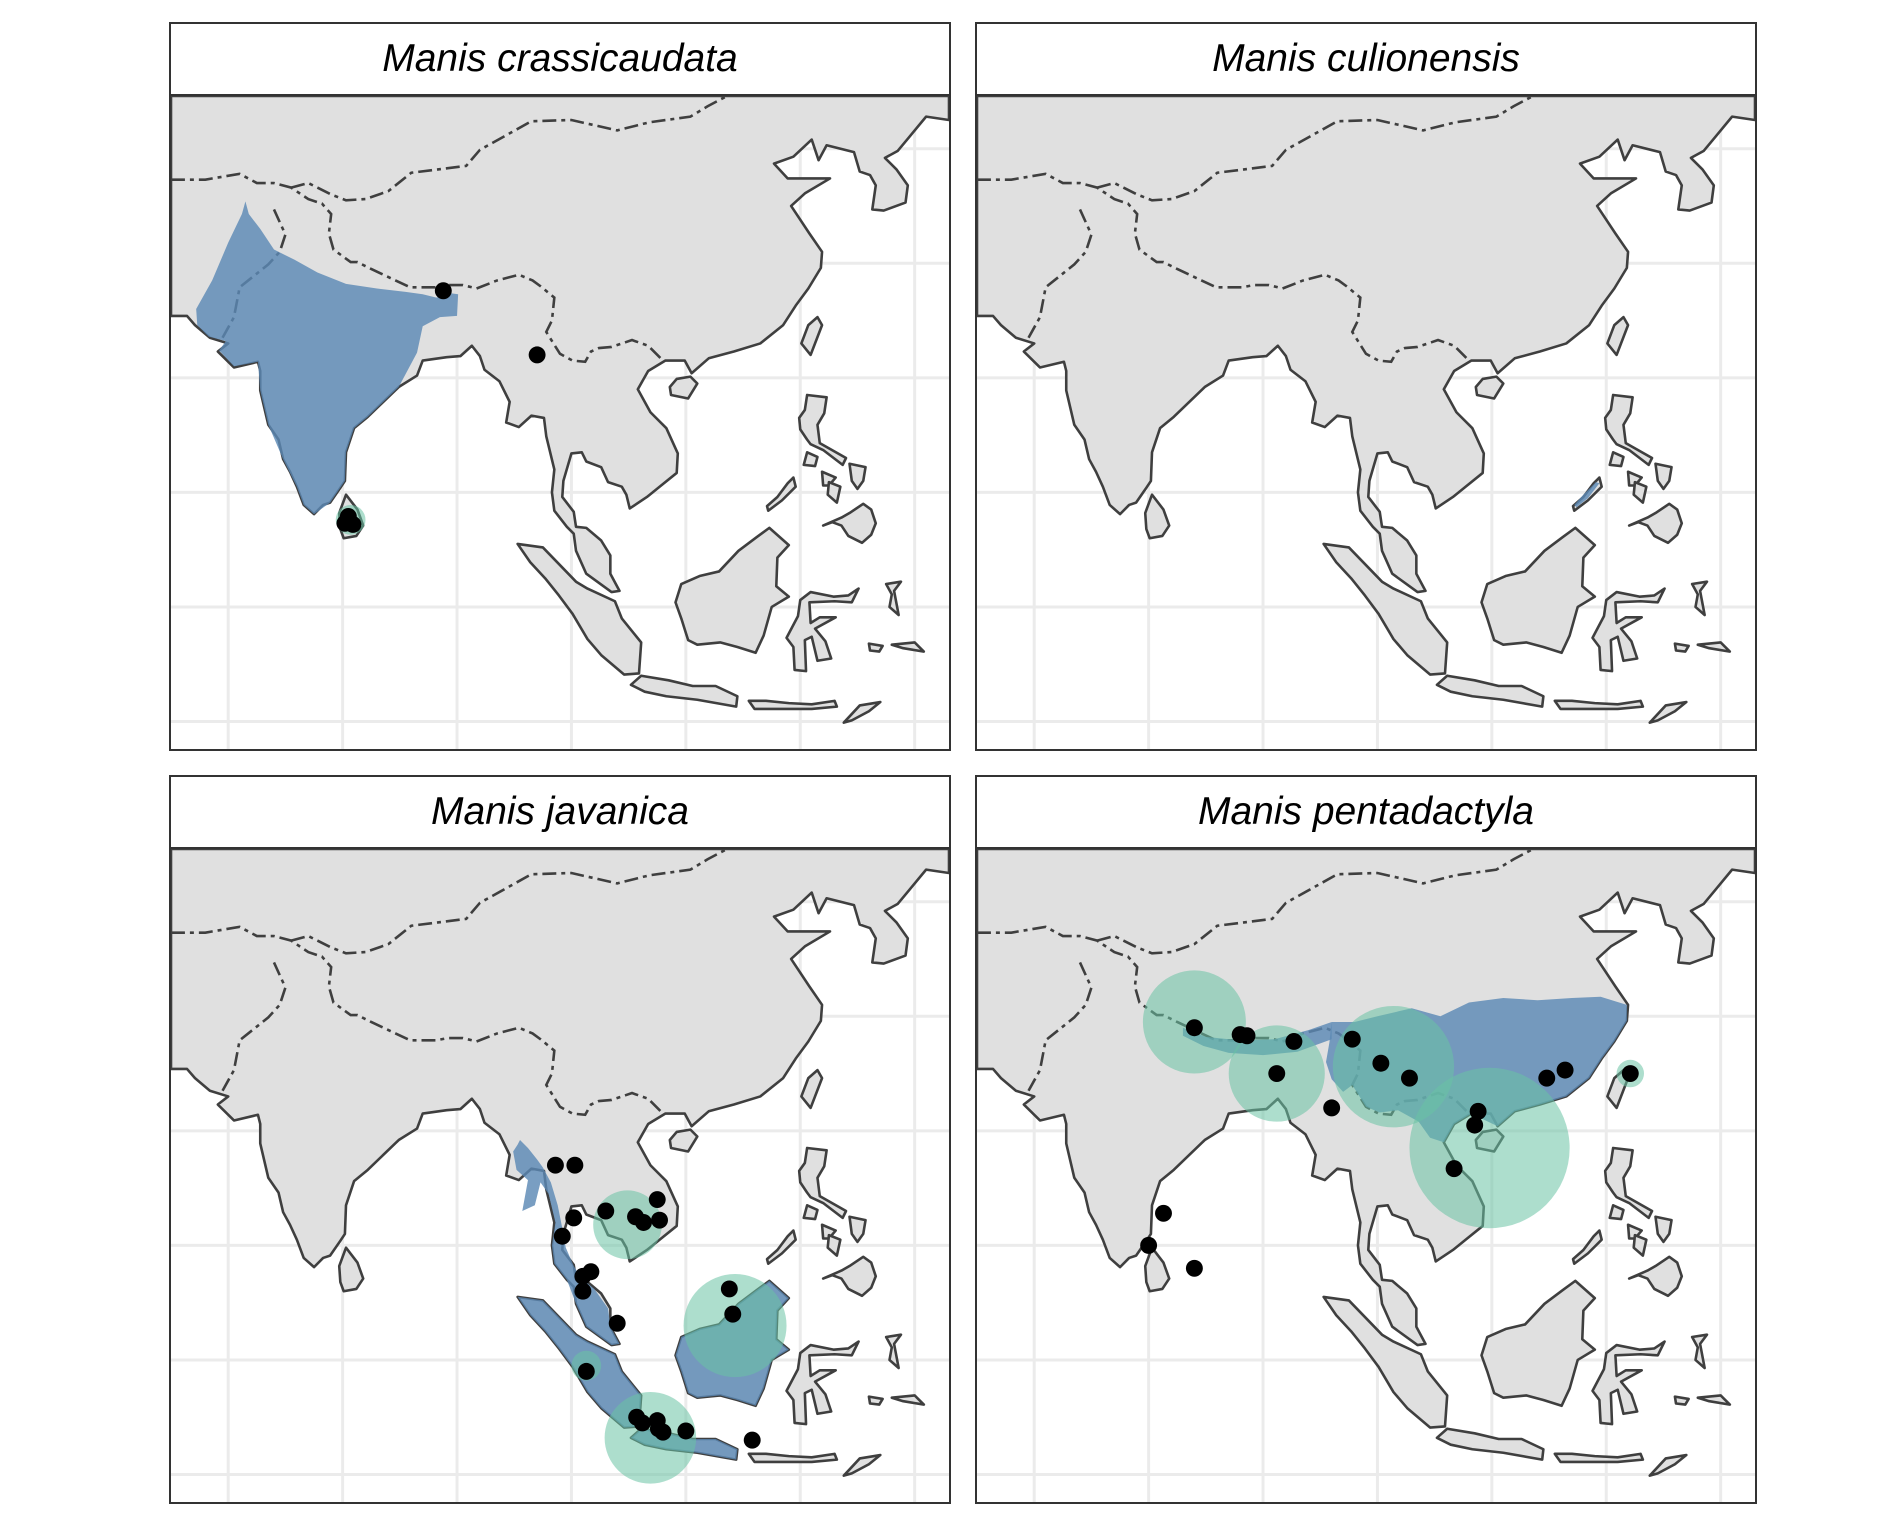 This screenshot has height=1529, width=1904. Describe the element at coordinates (351, 1269) in the screenshot. I see `land-srilanka` at that location.